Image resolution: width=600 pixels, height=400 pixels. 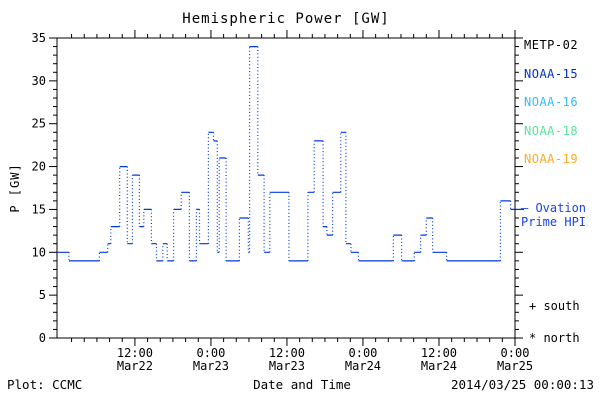 I want to click on y-tick-label: 35, so click(x=39, y=38).